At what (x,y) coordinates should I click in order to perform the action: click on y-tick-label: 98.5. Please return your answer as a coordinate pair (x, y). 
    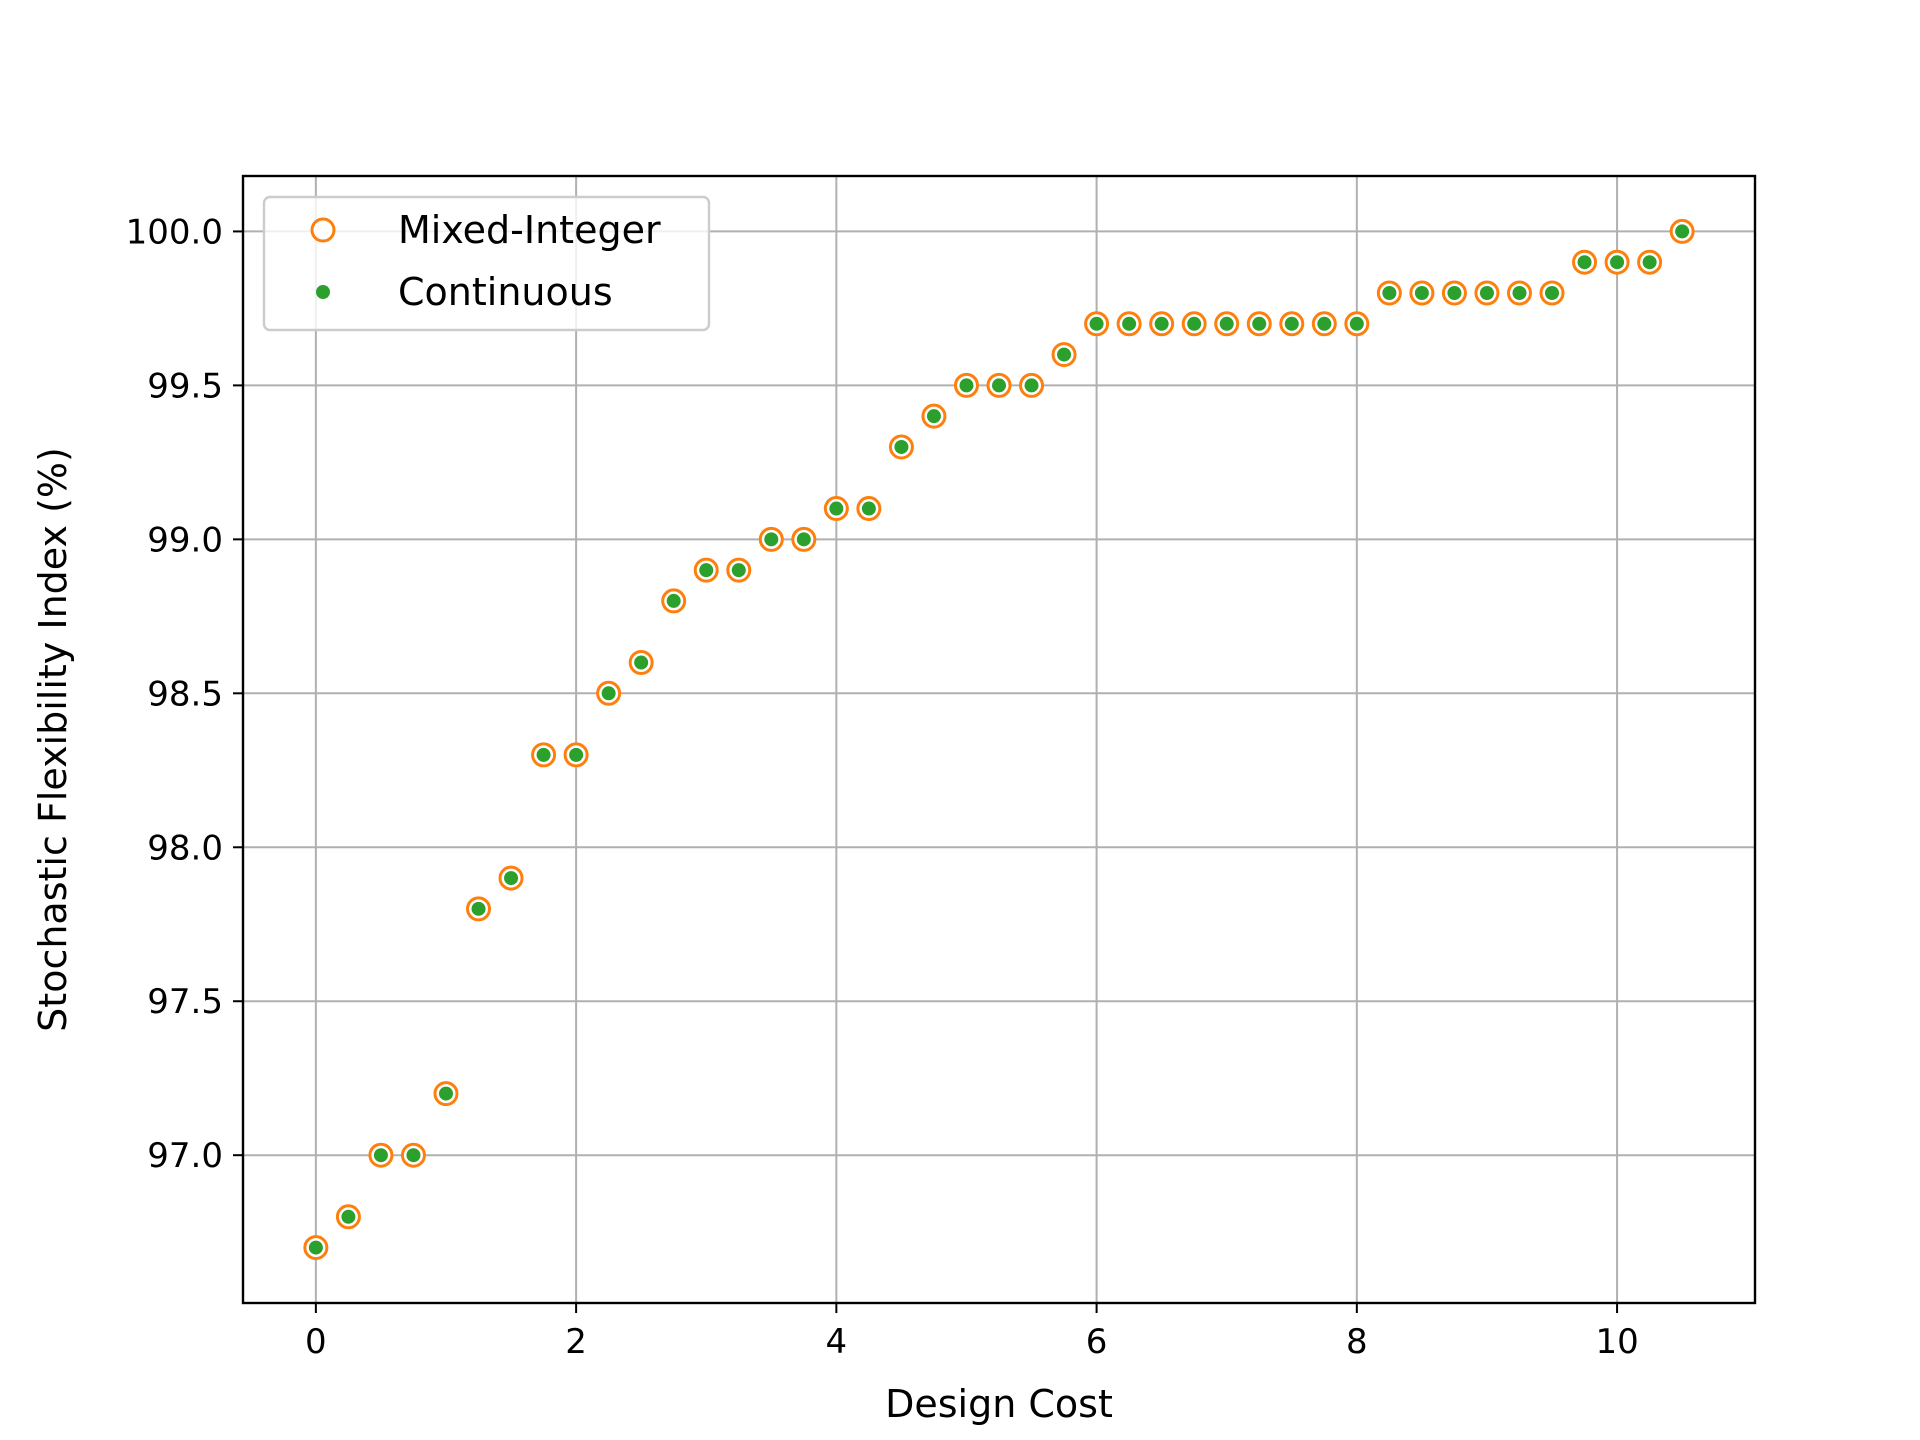
    Looking at the image, I should click on (185, 694).